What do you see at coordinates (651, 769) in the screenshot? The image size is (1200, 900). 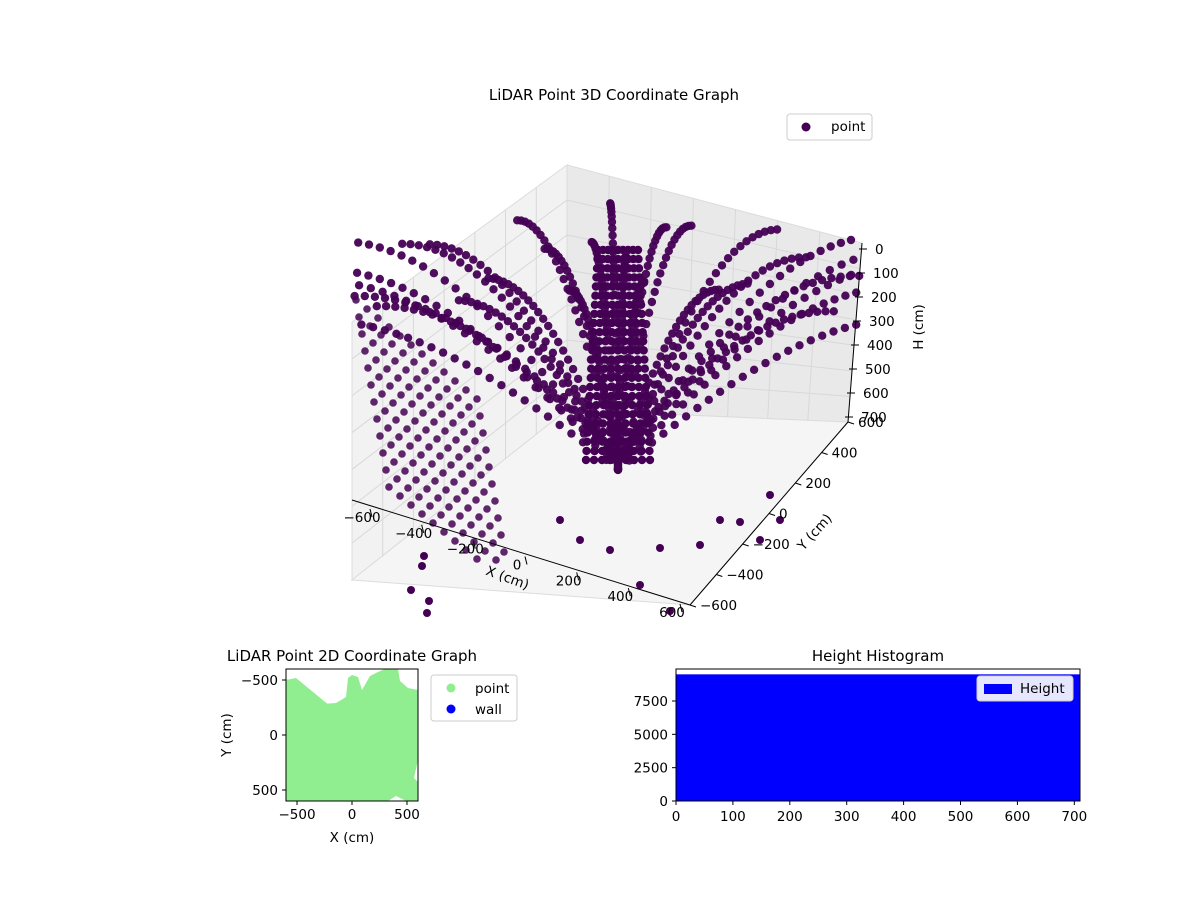 I see `hist-y-tick-label: 2500` at bounding box center [651, 769].